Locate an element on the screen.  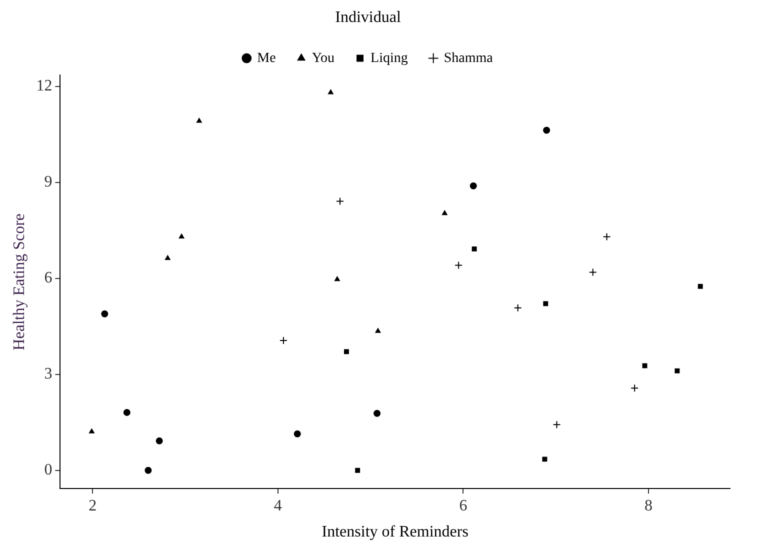
x-tick-label: 4 is located at coordinates (278, 505).